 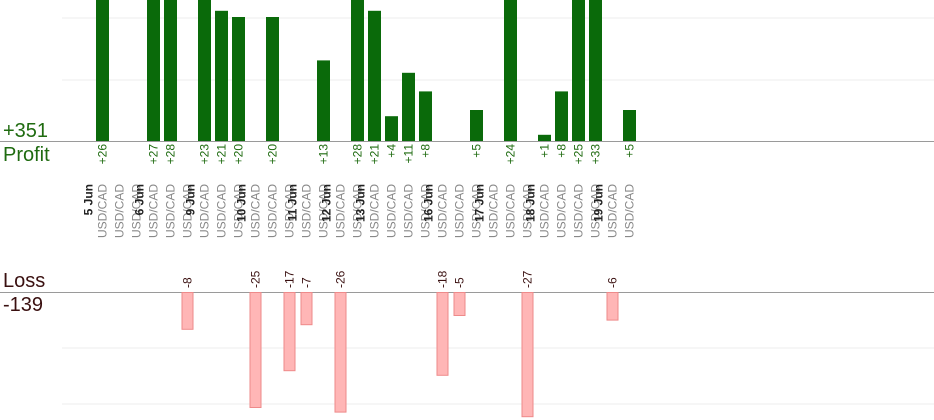 I want to click on loss-data-label: -26, so click(x=341, y=279).